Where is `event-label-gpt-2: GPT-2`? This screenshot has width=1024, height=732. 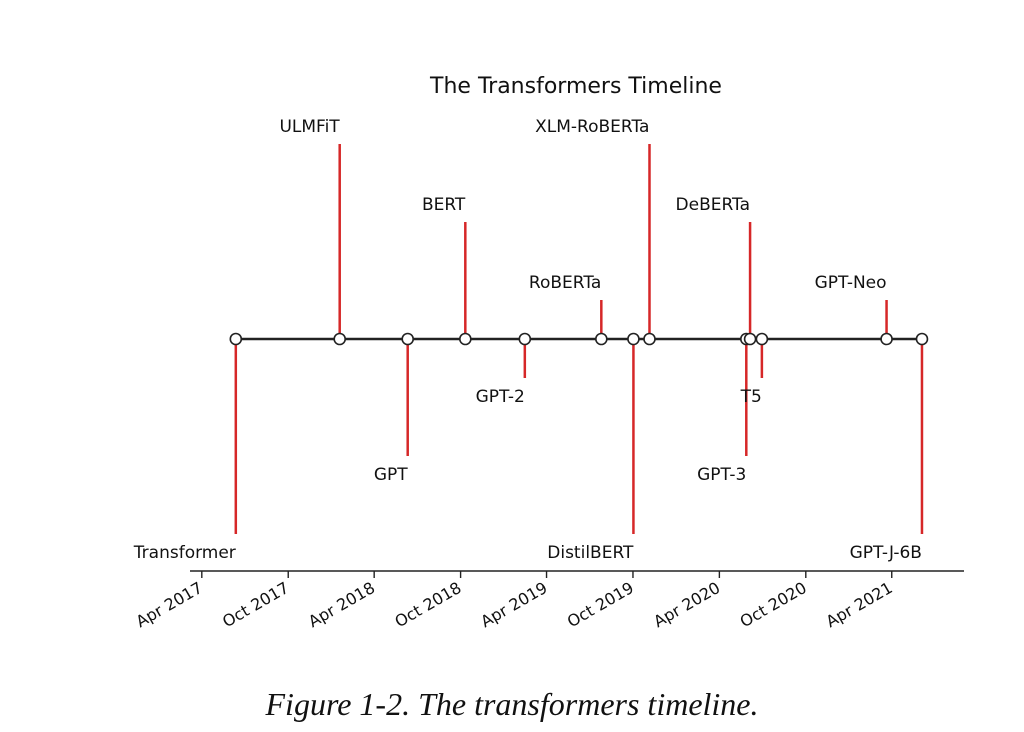 event-label-gpt-2: GPT-2 is located at coordinates (500, 397).